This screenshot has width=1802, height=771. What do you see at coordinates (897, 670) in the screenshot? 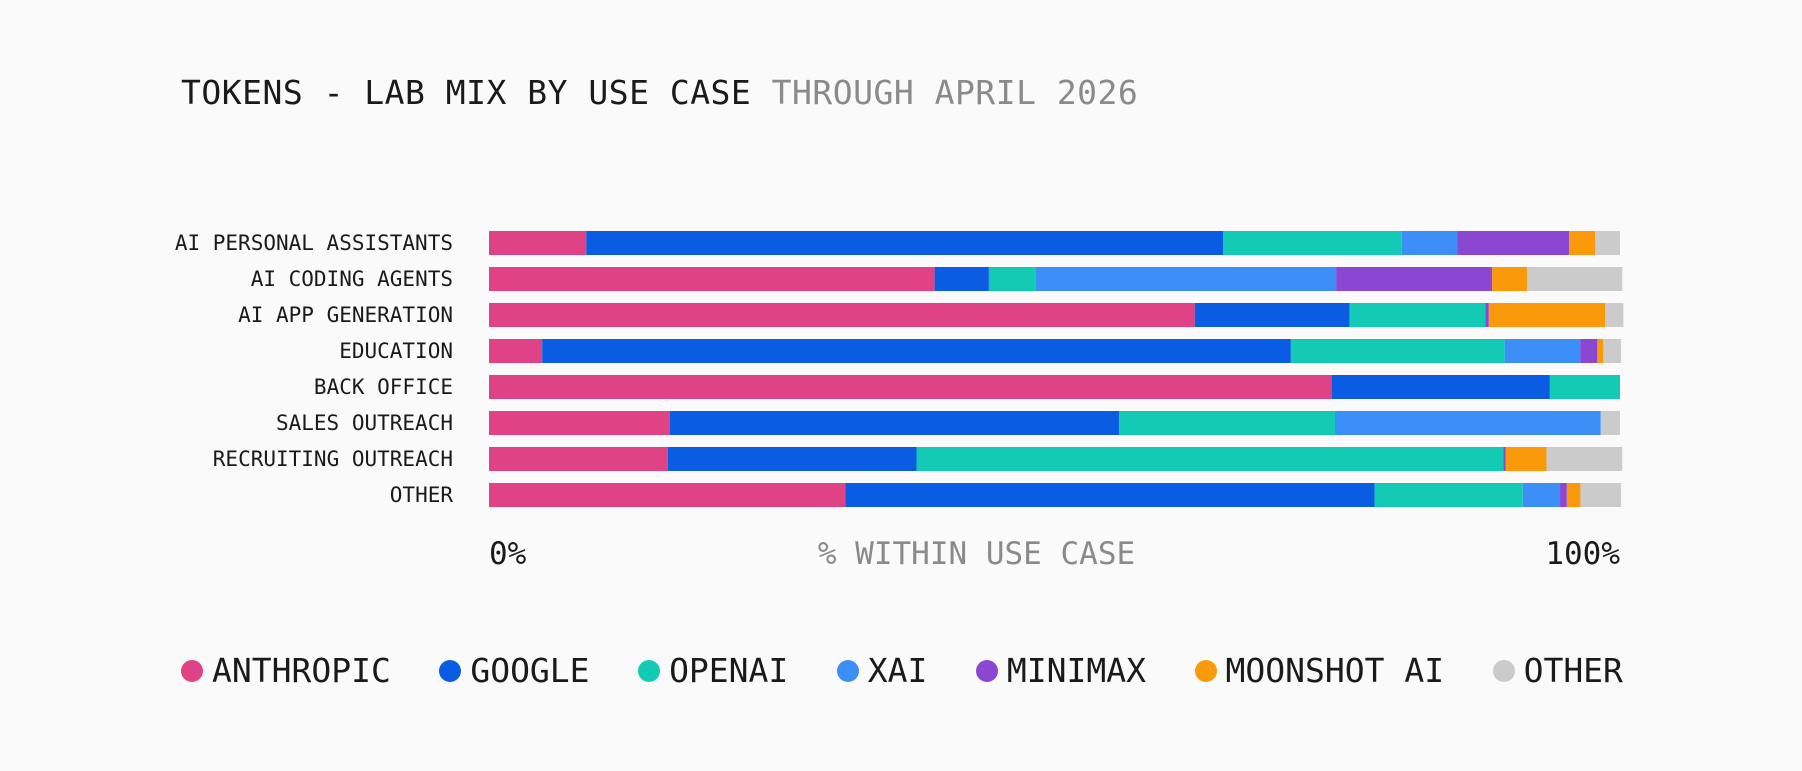
I see `legend-label: XAI` at bounding box center [897, 670].